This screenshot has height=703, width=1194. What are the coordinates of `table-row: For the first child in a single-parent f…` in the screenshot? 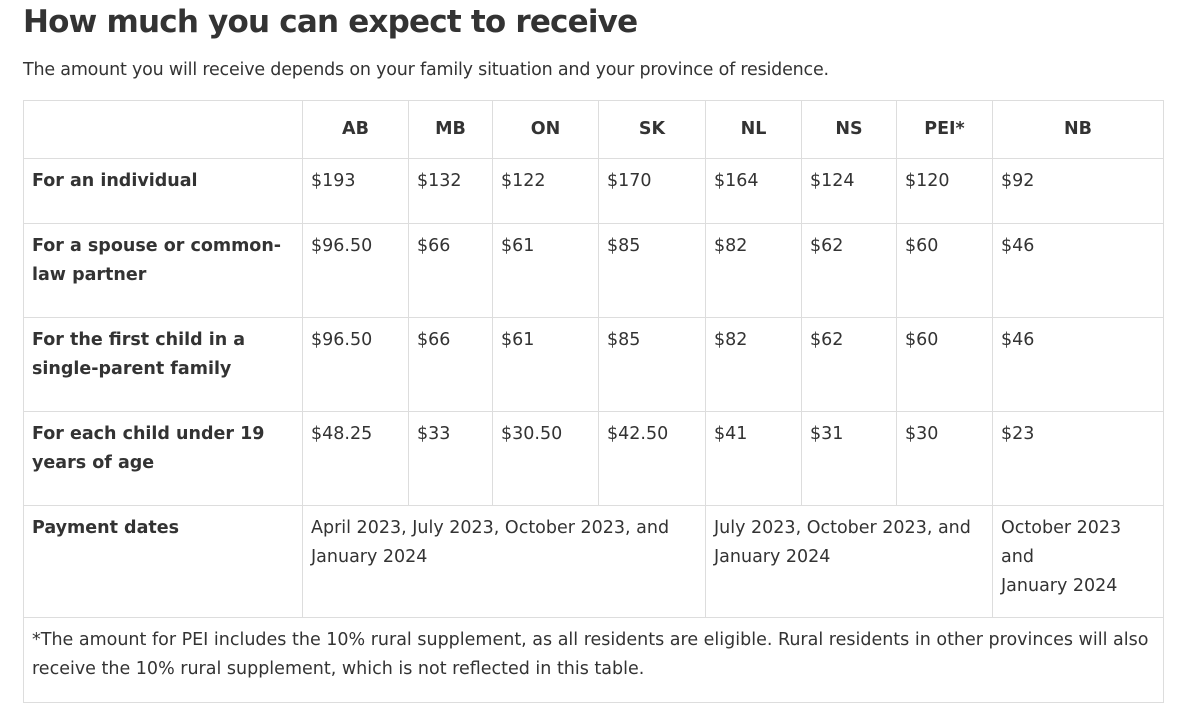 It's located at (593, 364).